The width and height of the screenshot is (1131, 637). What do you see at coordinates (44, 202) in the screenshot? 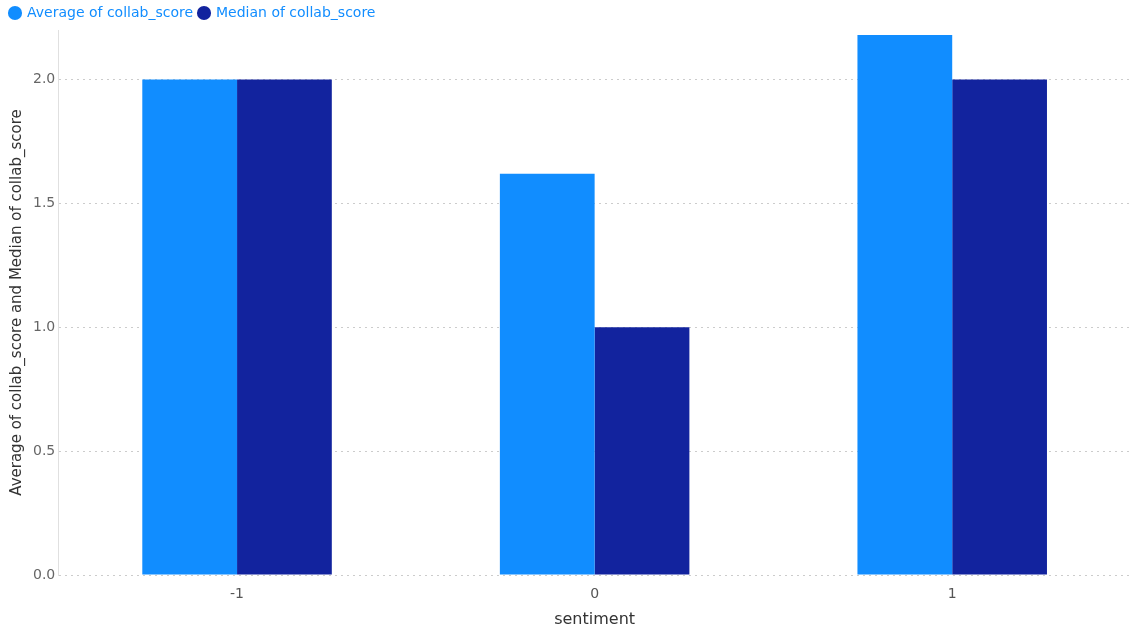
I see `y-tick-label: 1.5` at bounding box center [44, 202].